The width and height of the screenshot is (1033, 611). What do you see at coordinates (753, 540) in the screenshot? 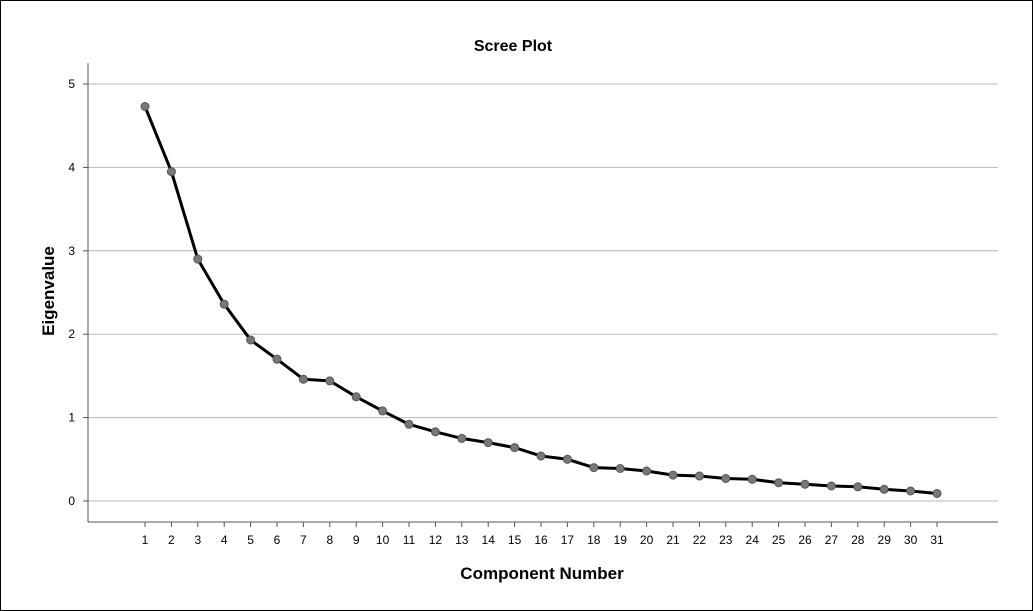
I see `x-tick-label: 24` at bounding box center [753, 540].